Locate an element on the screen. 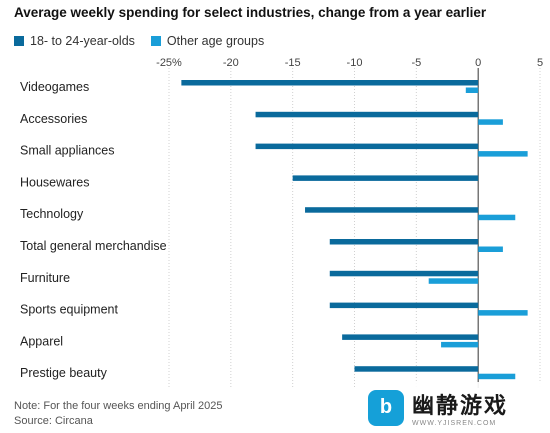 The width and height of the screenshot is (550, 433). watermark-text: 幽静游戏 WWW.YJISREN.COM is located at coordinates (460, 407).